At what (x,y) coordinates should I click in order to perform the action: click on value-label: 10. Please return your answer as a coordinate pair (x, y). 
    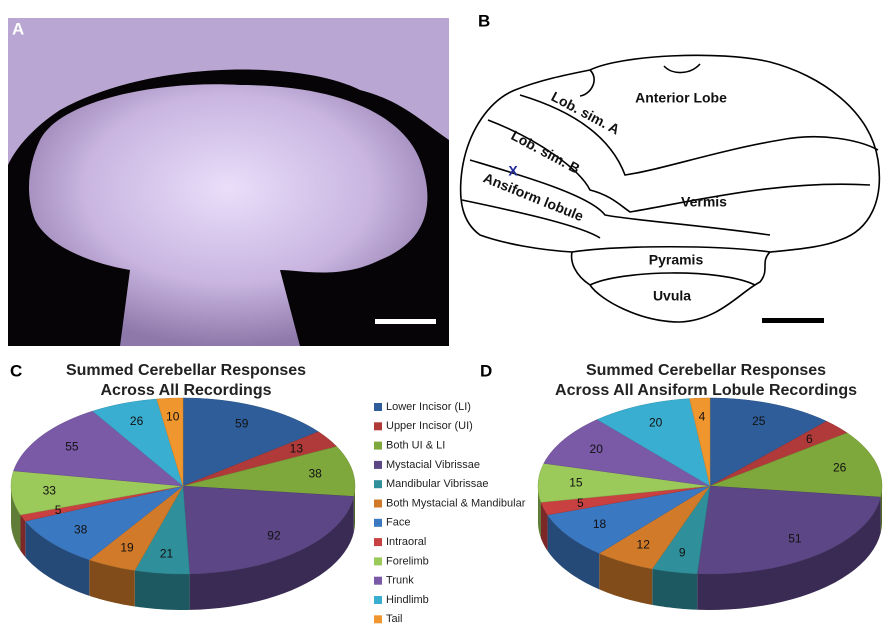
    Looking at the image, I should click on (173, 417).